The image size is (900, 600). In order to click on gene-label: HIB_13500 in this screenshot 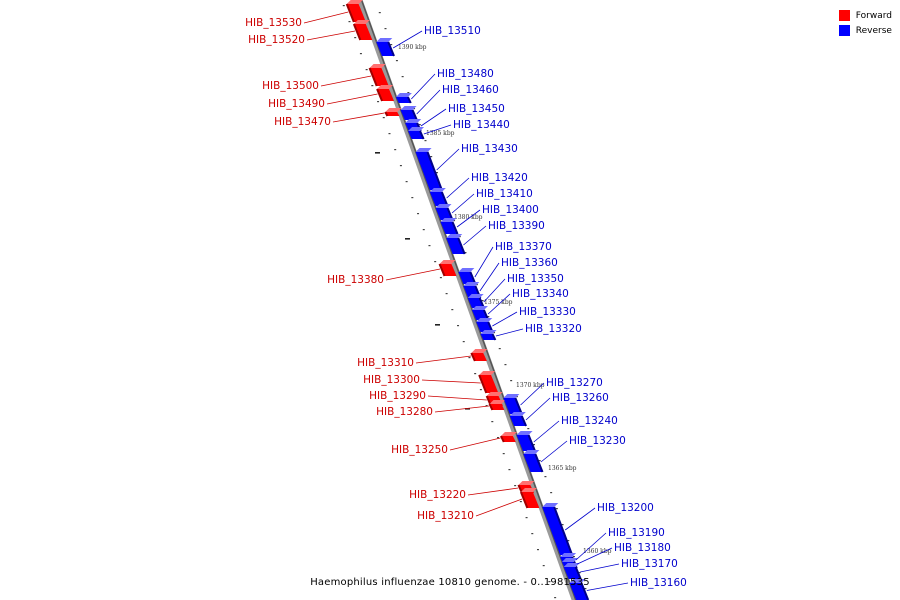, I will do `click(290, 86)`.